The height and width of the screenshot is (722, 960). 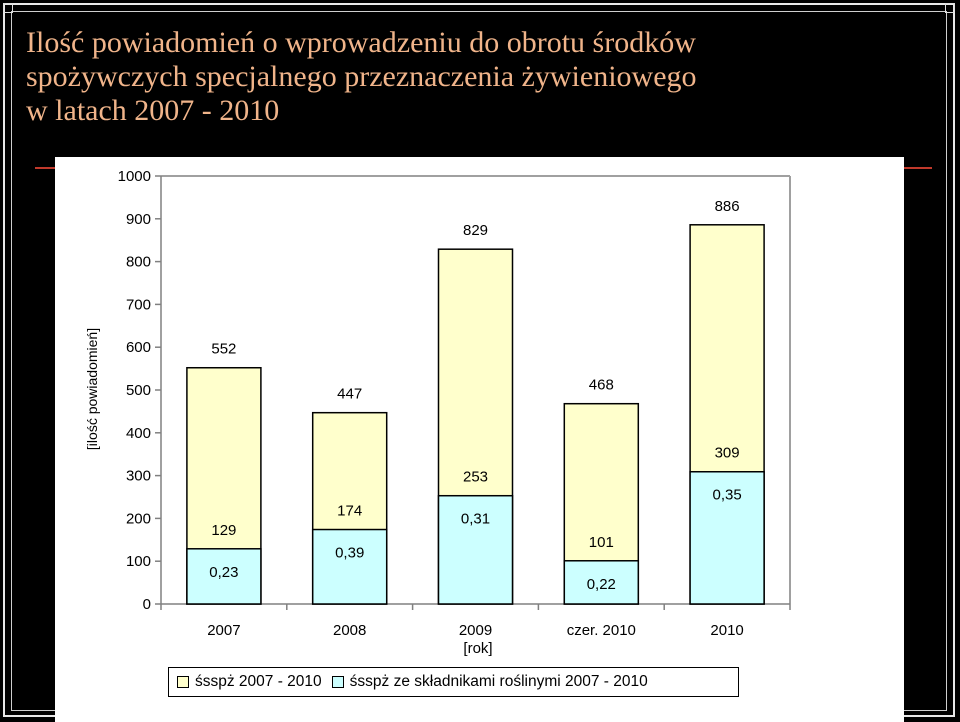 What do you see at coordinates (477, 648) in the screenshot?
I see `x-axis-label: [rok]` at bounding box center [477, 648].